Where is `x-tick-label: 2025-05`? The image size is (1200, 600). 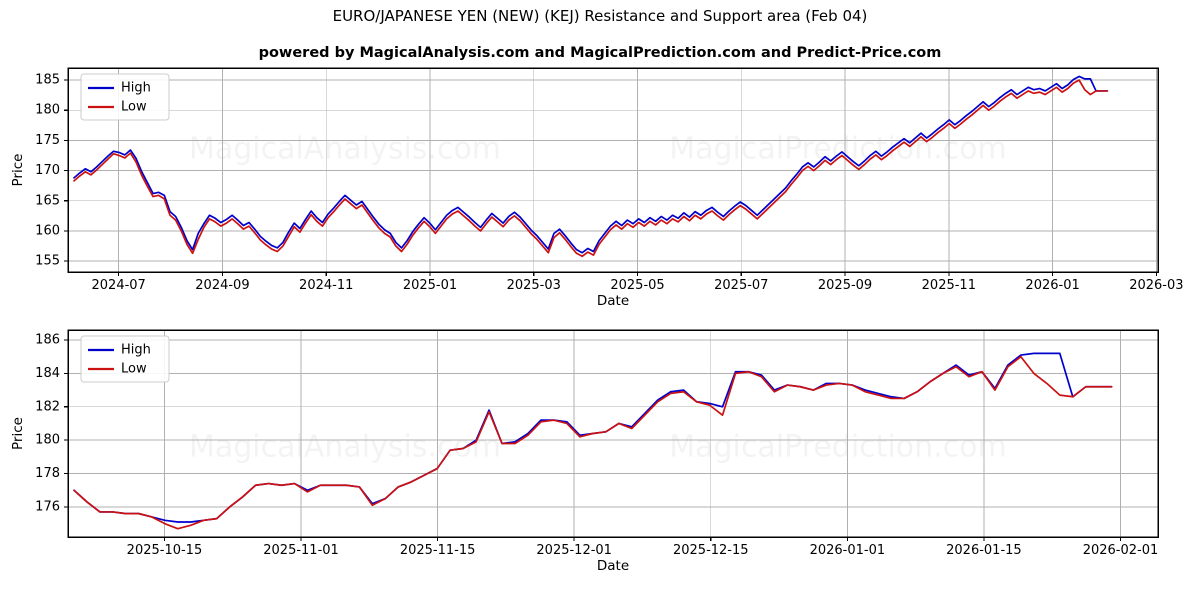
x-tick-label: 2025-05 is located at coordinates (637, 285).